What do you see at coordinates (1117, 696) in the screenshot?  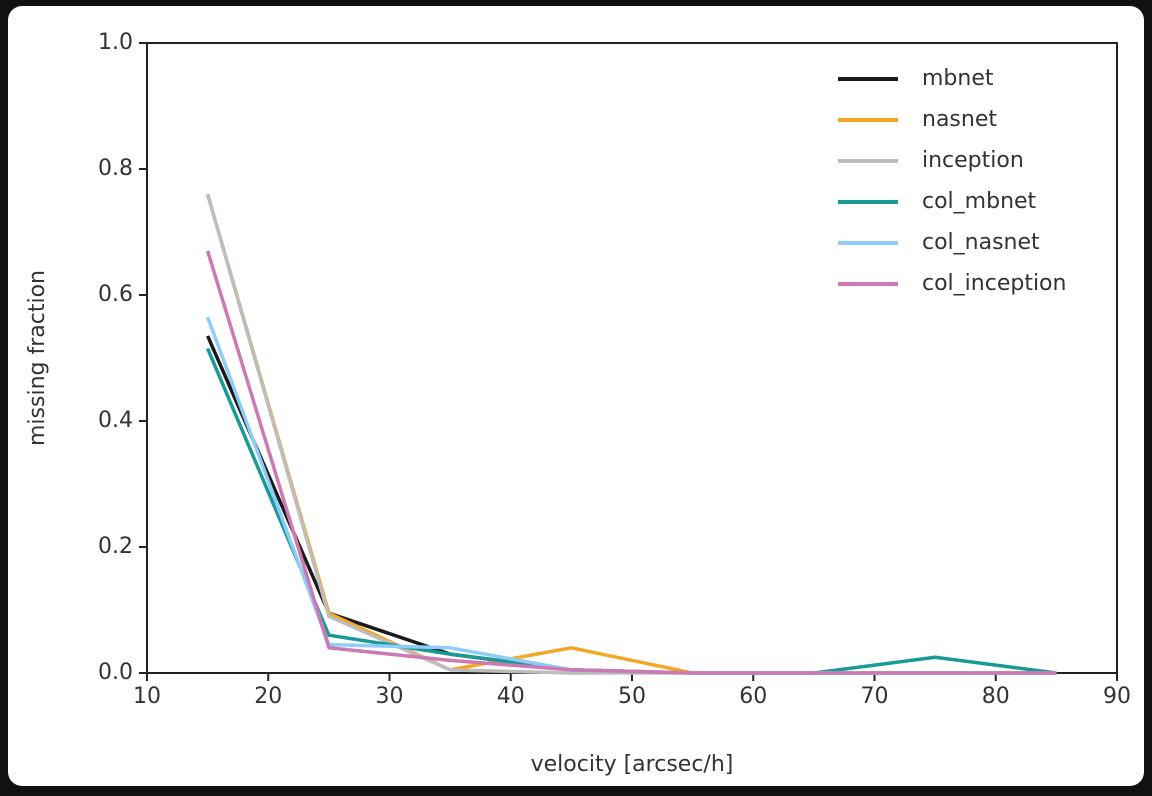 I see `x-tick-label: 90` at bounding box center [1117, 696].